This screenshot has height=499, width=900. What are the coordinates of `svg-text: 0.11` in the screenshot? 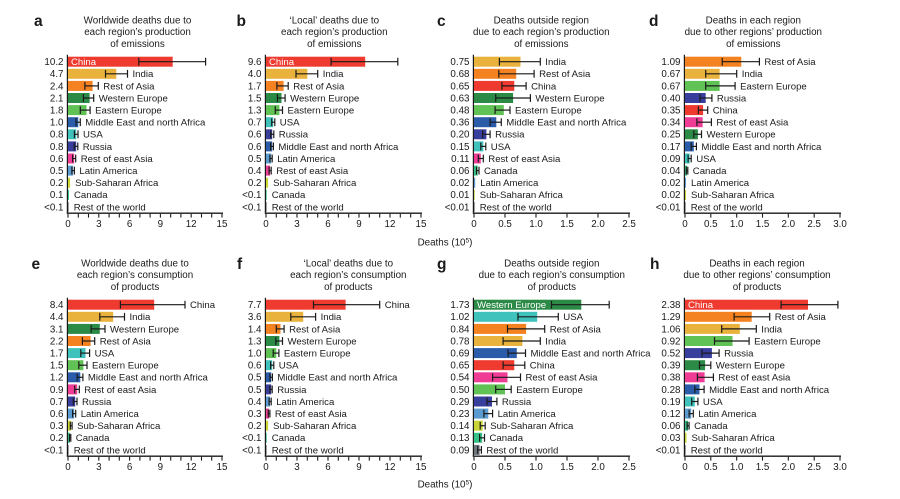 It's located at (460, 159).